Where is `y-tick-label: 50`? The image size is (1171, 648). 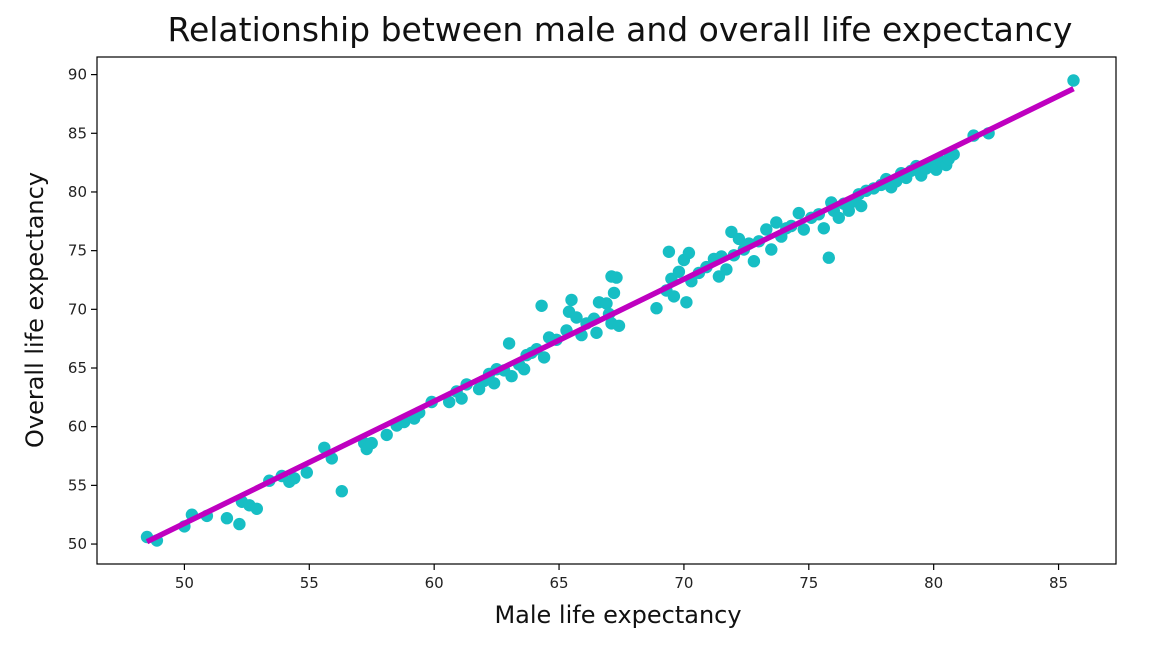
y-tick-label: 50 is located at coordinates (77, 544).